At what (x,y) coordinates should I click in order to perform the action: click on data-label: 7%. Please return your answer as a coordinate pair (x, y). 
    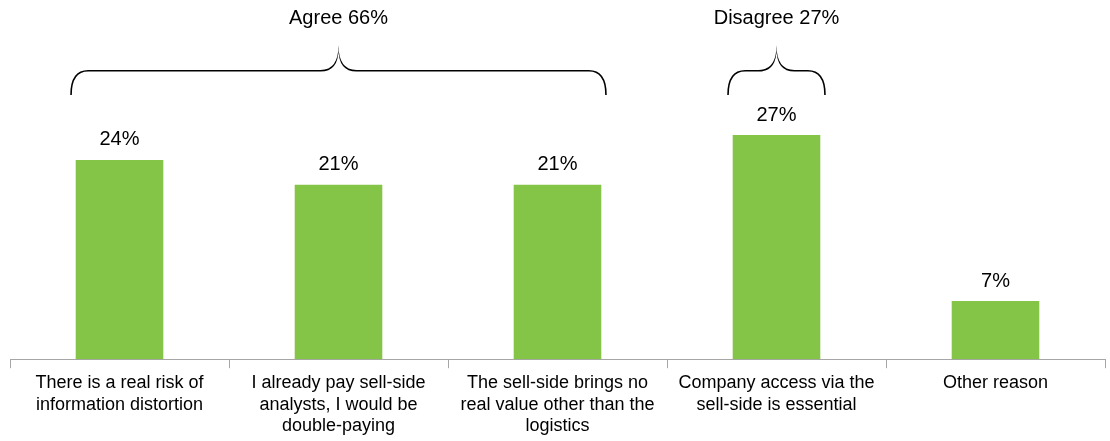
    Looking at the image, I should click on (996, 279).